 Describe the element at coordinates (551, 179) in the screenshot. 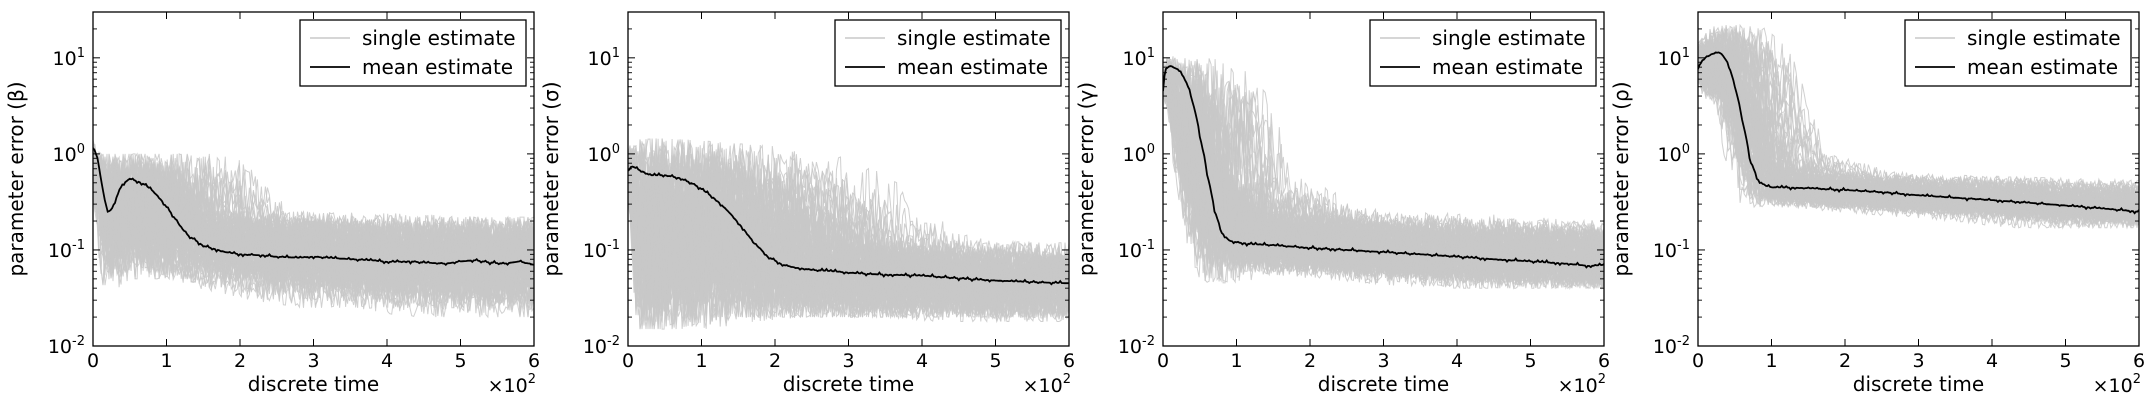

I see `y-axis-label: parameter error (σ)` at that location.